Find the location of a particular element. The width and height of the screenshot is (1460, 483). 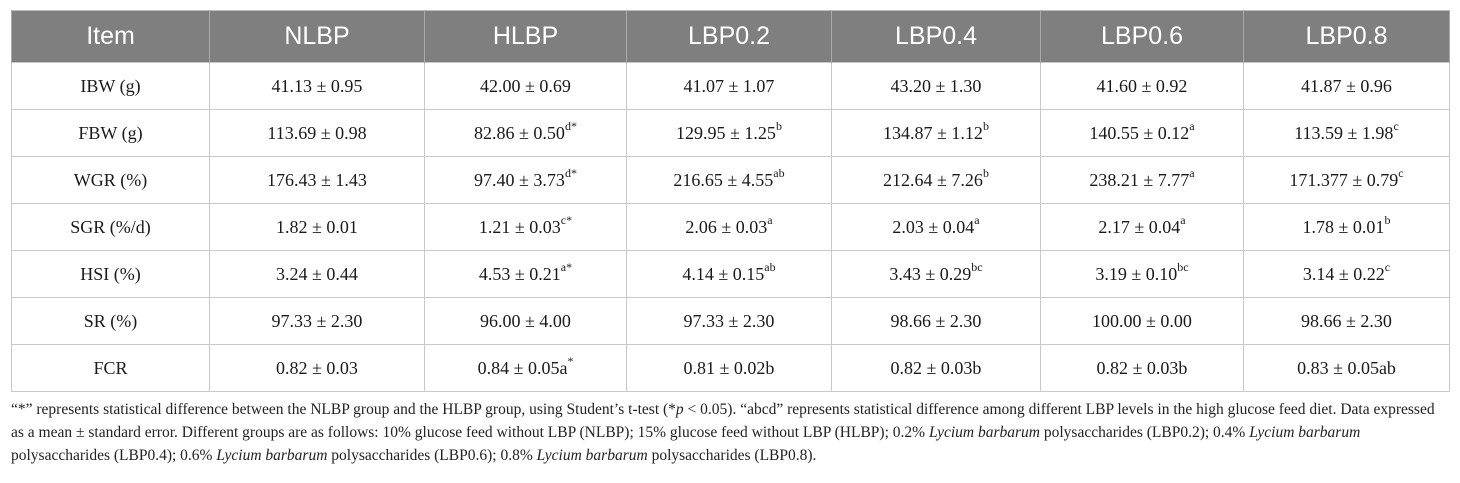

table-cell: 0.83 ± 0.05ab is located at coordinates (1346, 368).